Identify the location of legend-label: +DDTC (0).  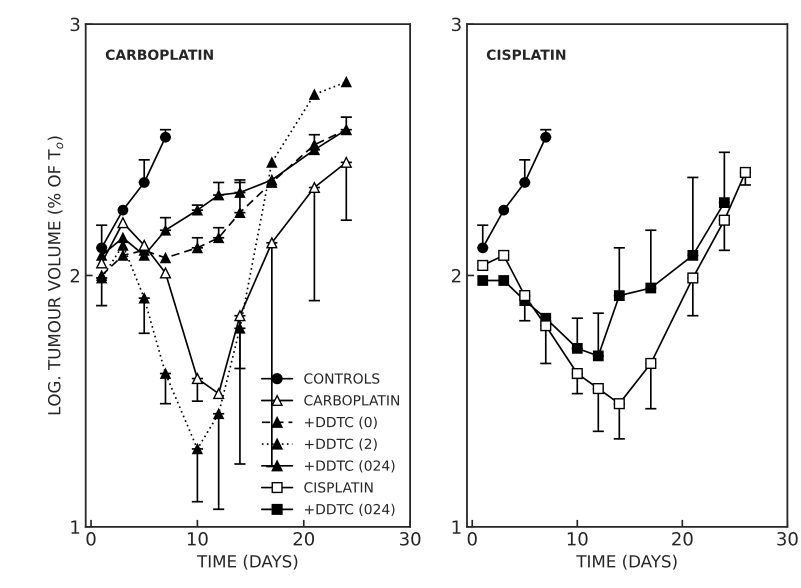
(340, 422).